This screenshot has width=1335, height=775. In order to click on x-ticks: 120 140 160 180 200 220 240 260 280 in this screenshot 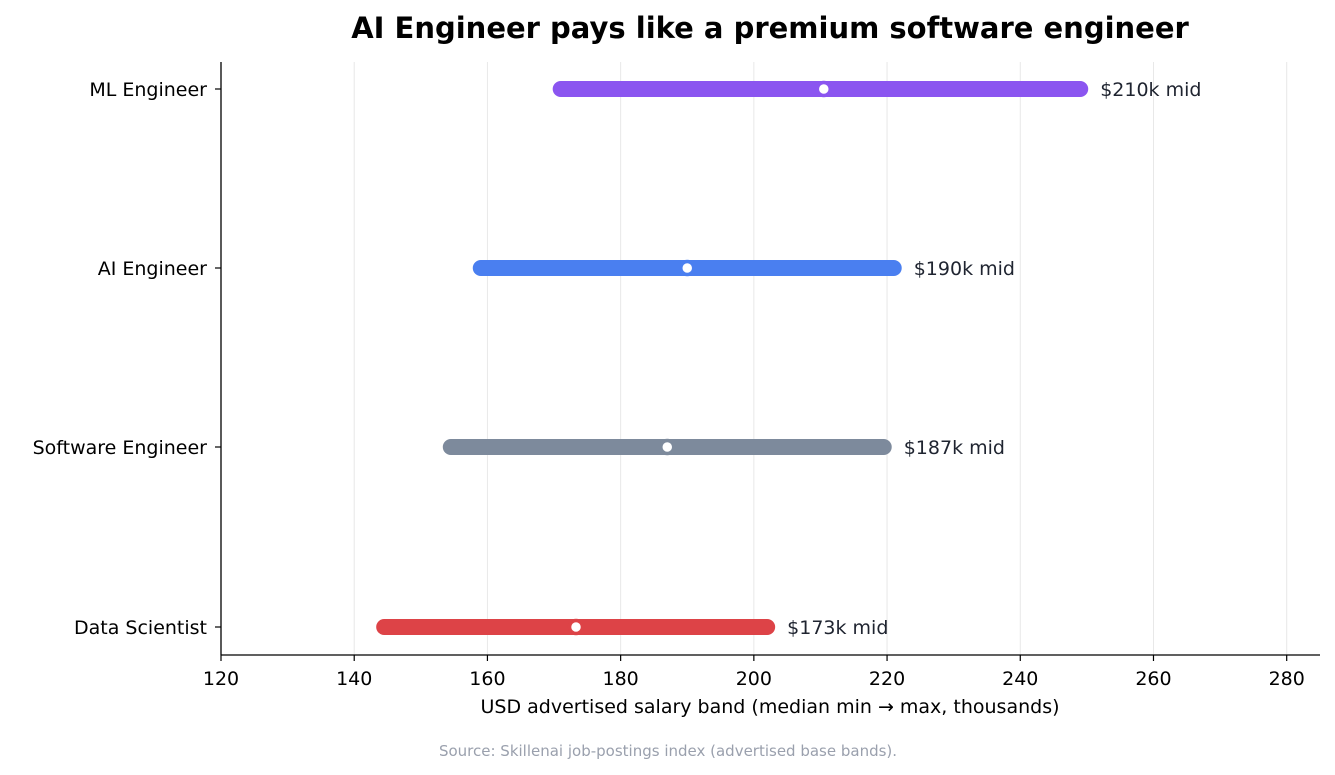, I will do `click(754, 672)`.